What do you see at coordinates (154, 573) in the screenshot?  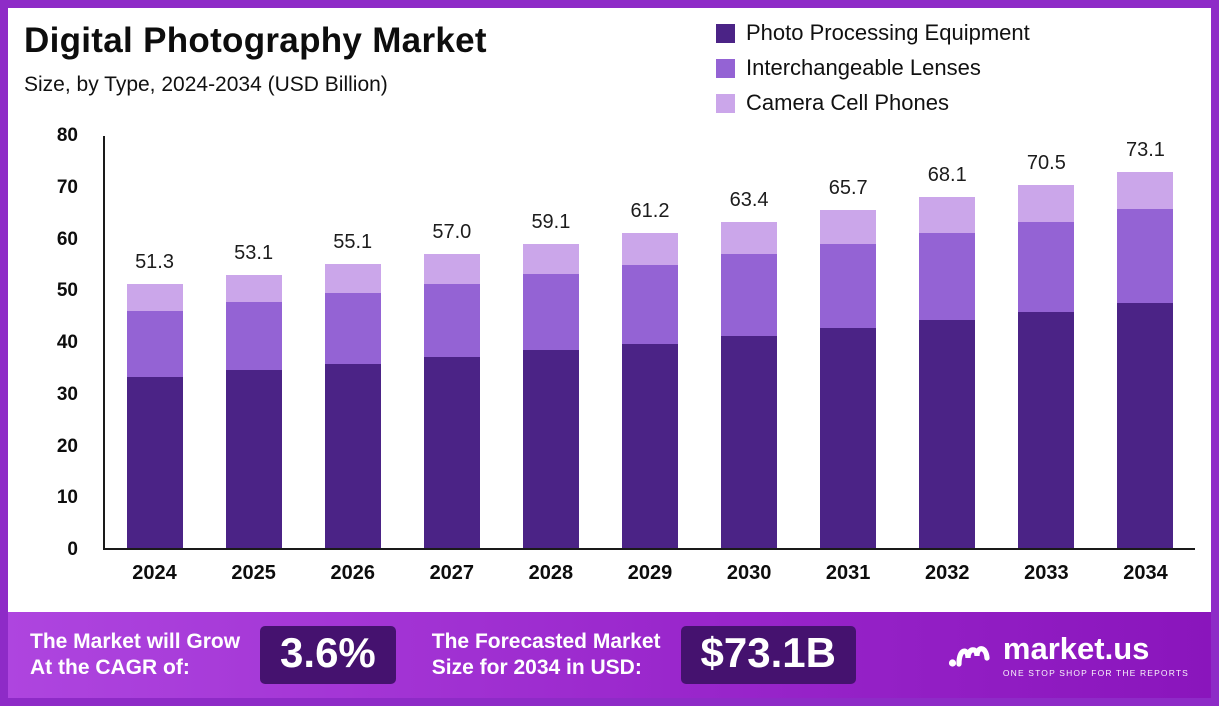 I see `x-axis-label: 2024` at bounding box center [154, 573].